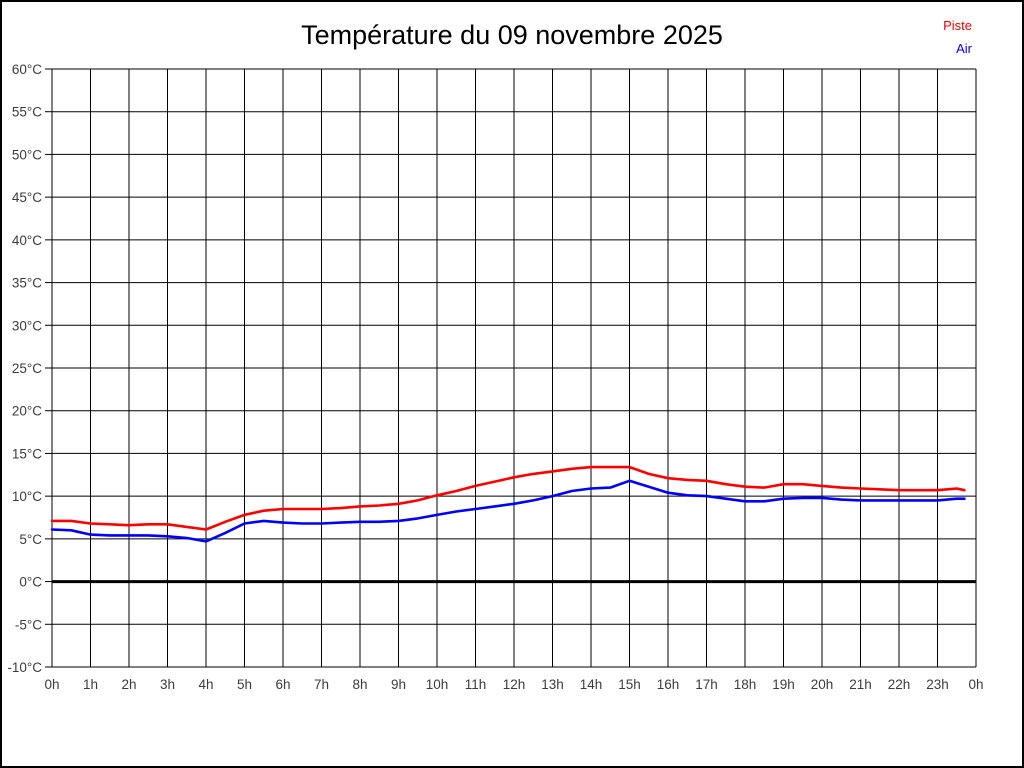 The image size is (1024, 768). What do you see at coordinates (745, 684) in the screenshot?
I see `x-tick-label: 18h` at bounding box center [745, 684].